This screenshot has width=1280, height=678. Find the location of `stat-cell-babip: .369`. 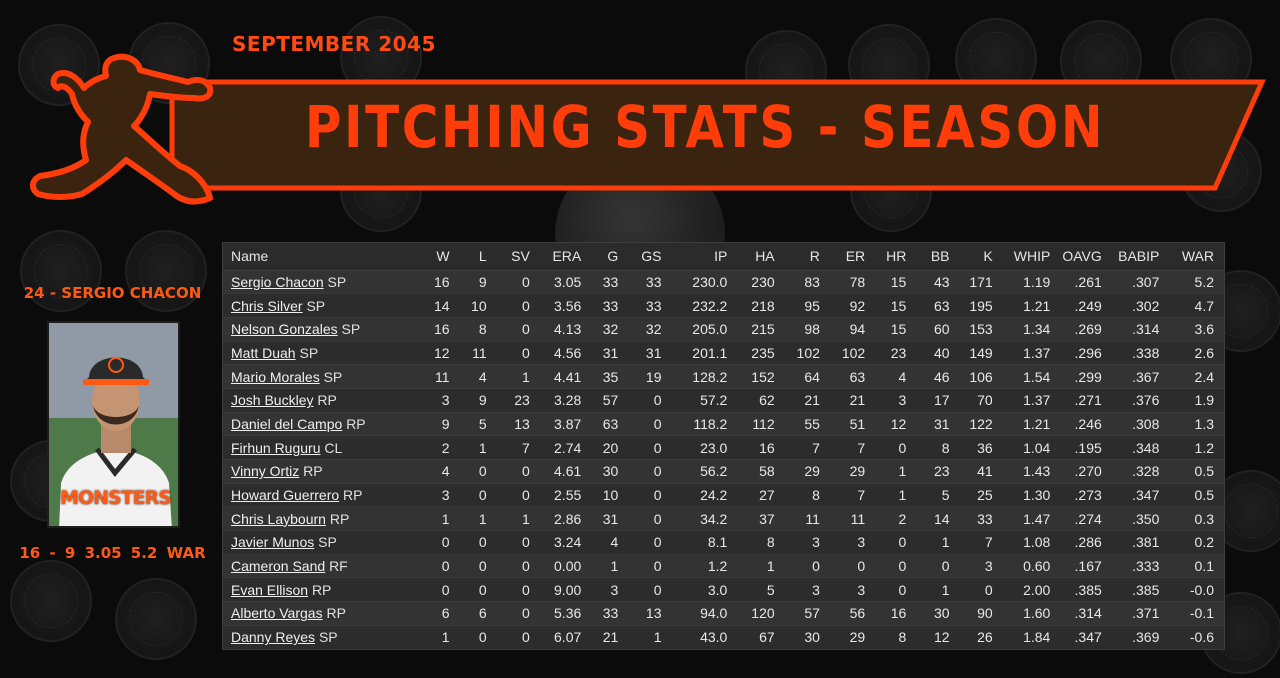

stat-cell-babip: .369 is located at coordinates (1140, 637).